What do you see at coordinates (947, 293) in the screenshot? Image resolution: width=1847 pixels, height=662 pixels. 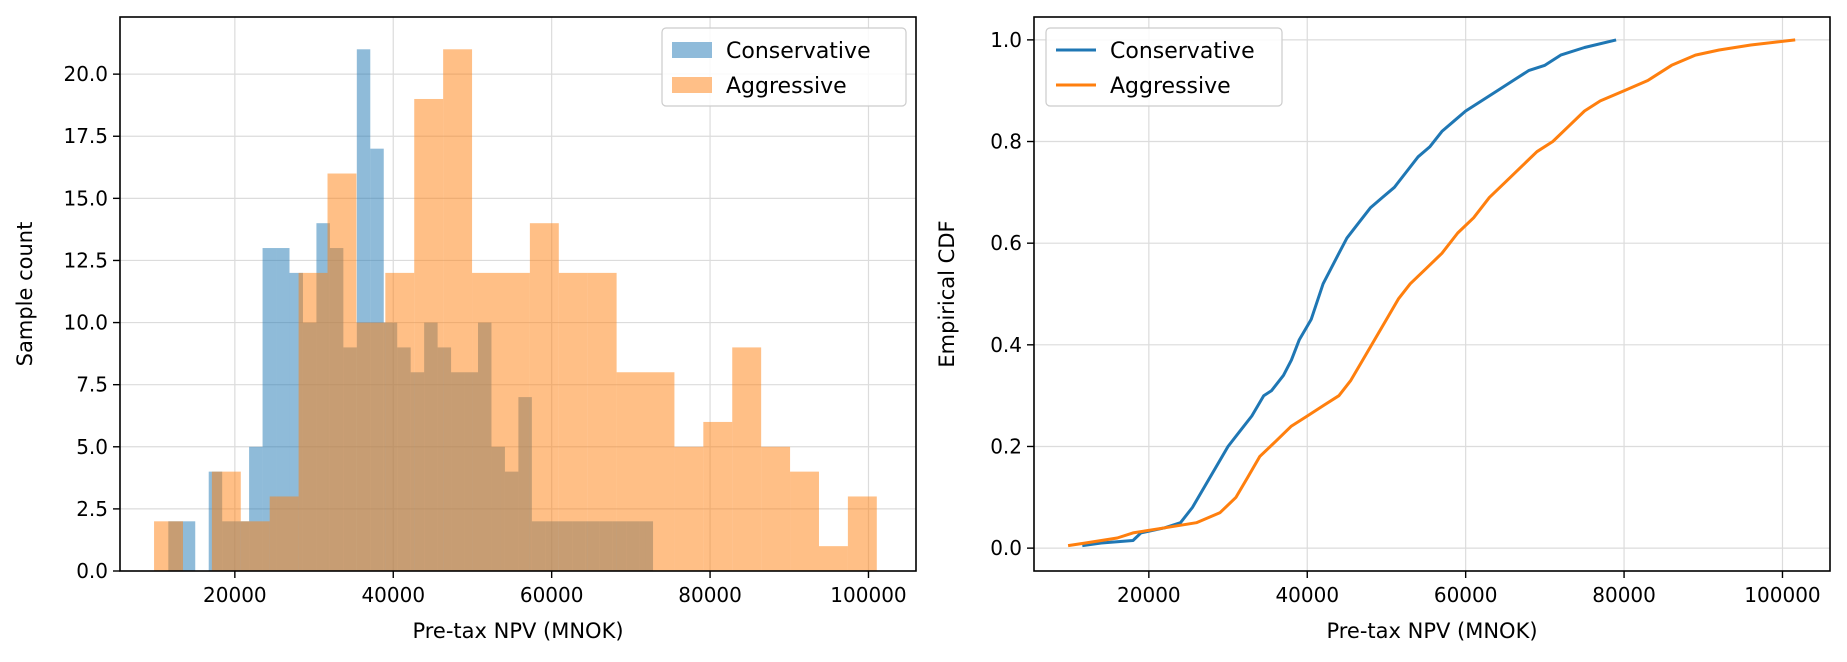 I see `y-axis-label: Empirical CDF` at bounding box center [947, 293].